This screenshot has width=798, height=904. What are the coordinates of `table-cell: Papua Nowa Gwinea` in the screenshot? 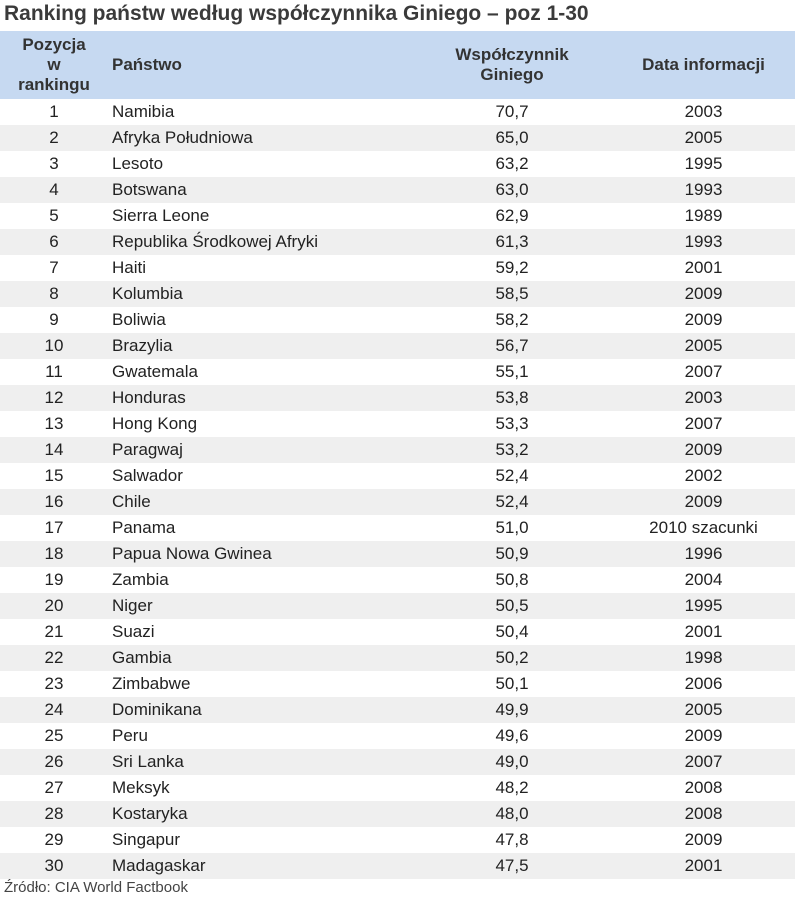 It's located at (260, 554).